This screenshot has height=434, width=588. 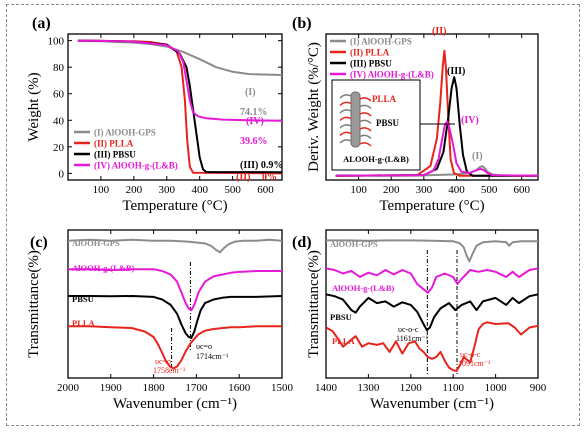 I want to click on inset-label: ALOOH-g-(L&B), so click(x=376, y=159).